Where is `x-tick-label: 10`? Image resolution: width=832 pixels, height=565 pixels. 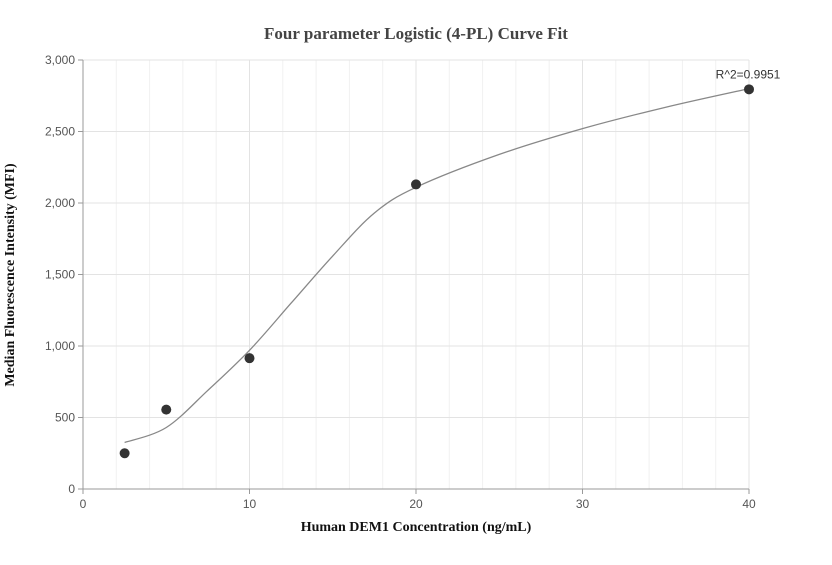 x-tick-label: 10 is located at coordinates (250, 504).